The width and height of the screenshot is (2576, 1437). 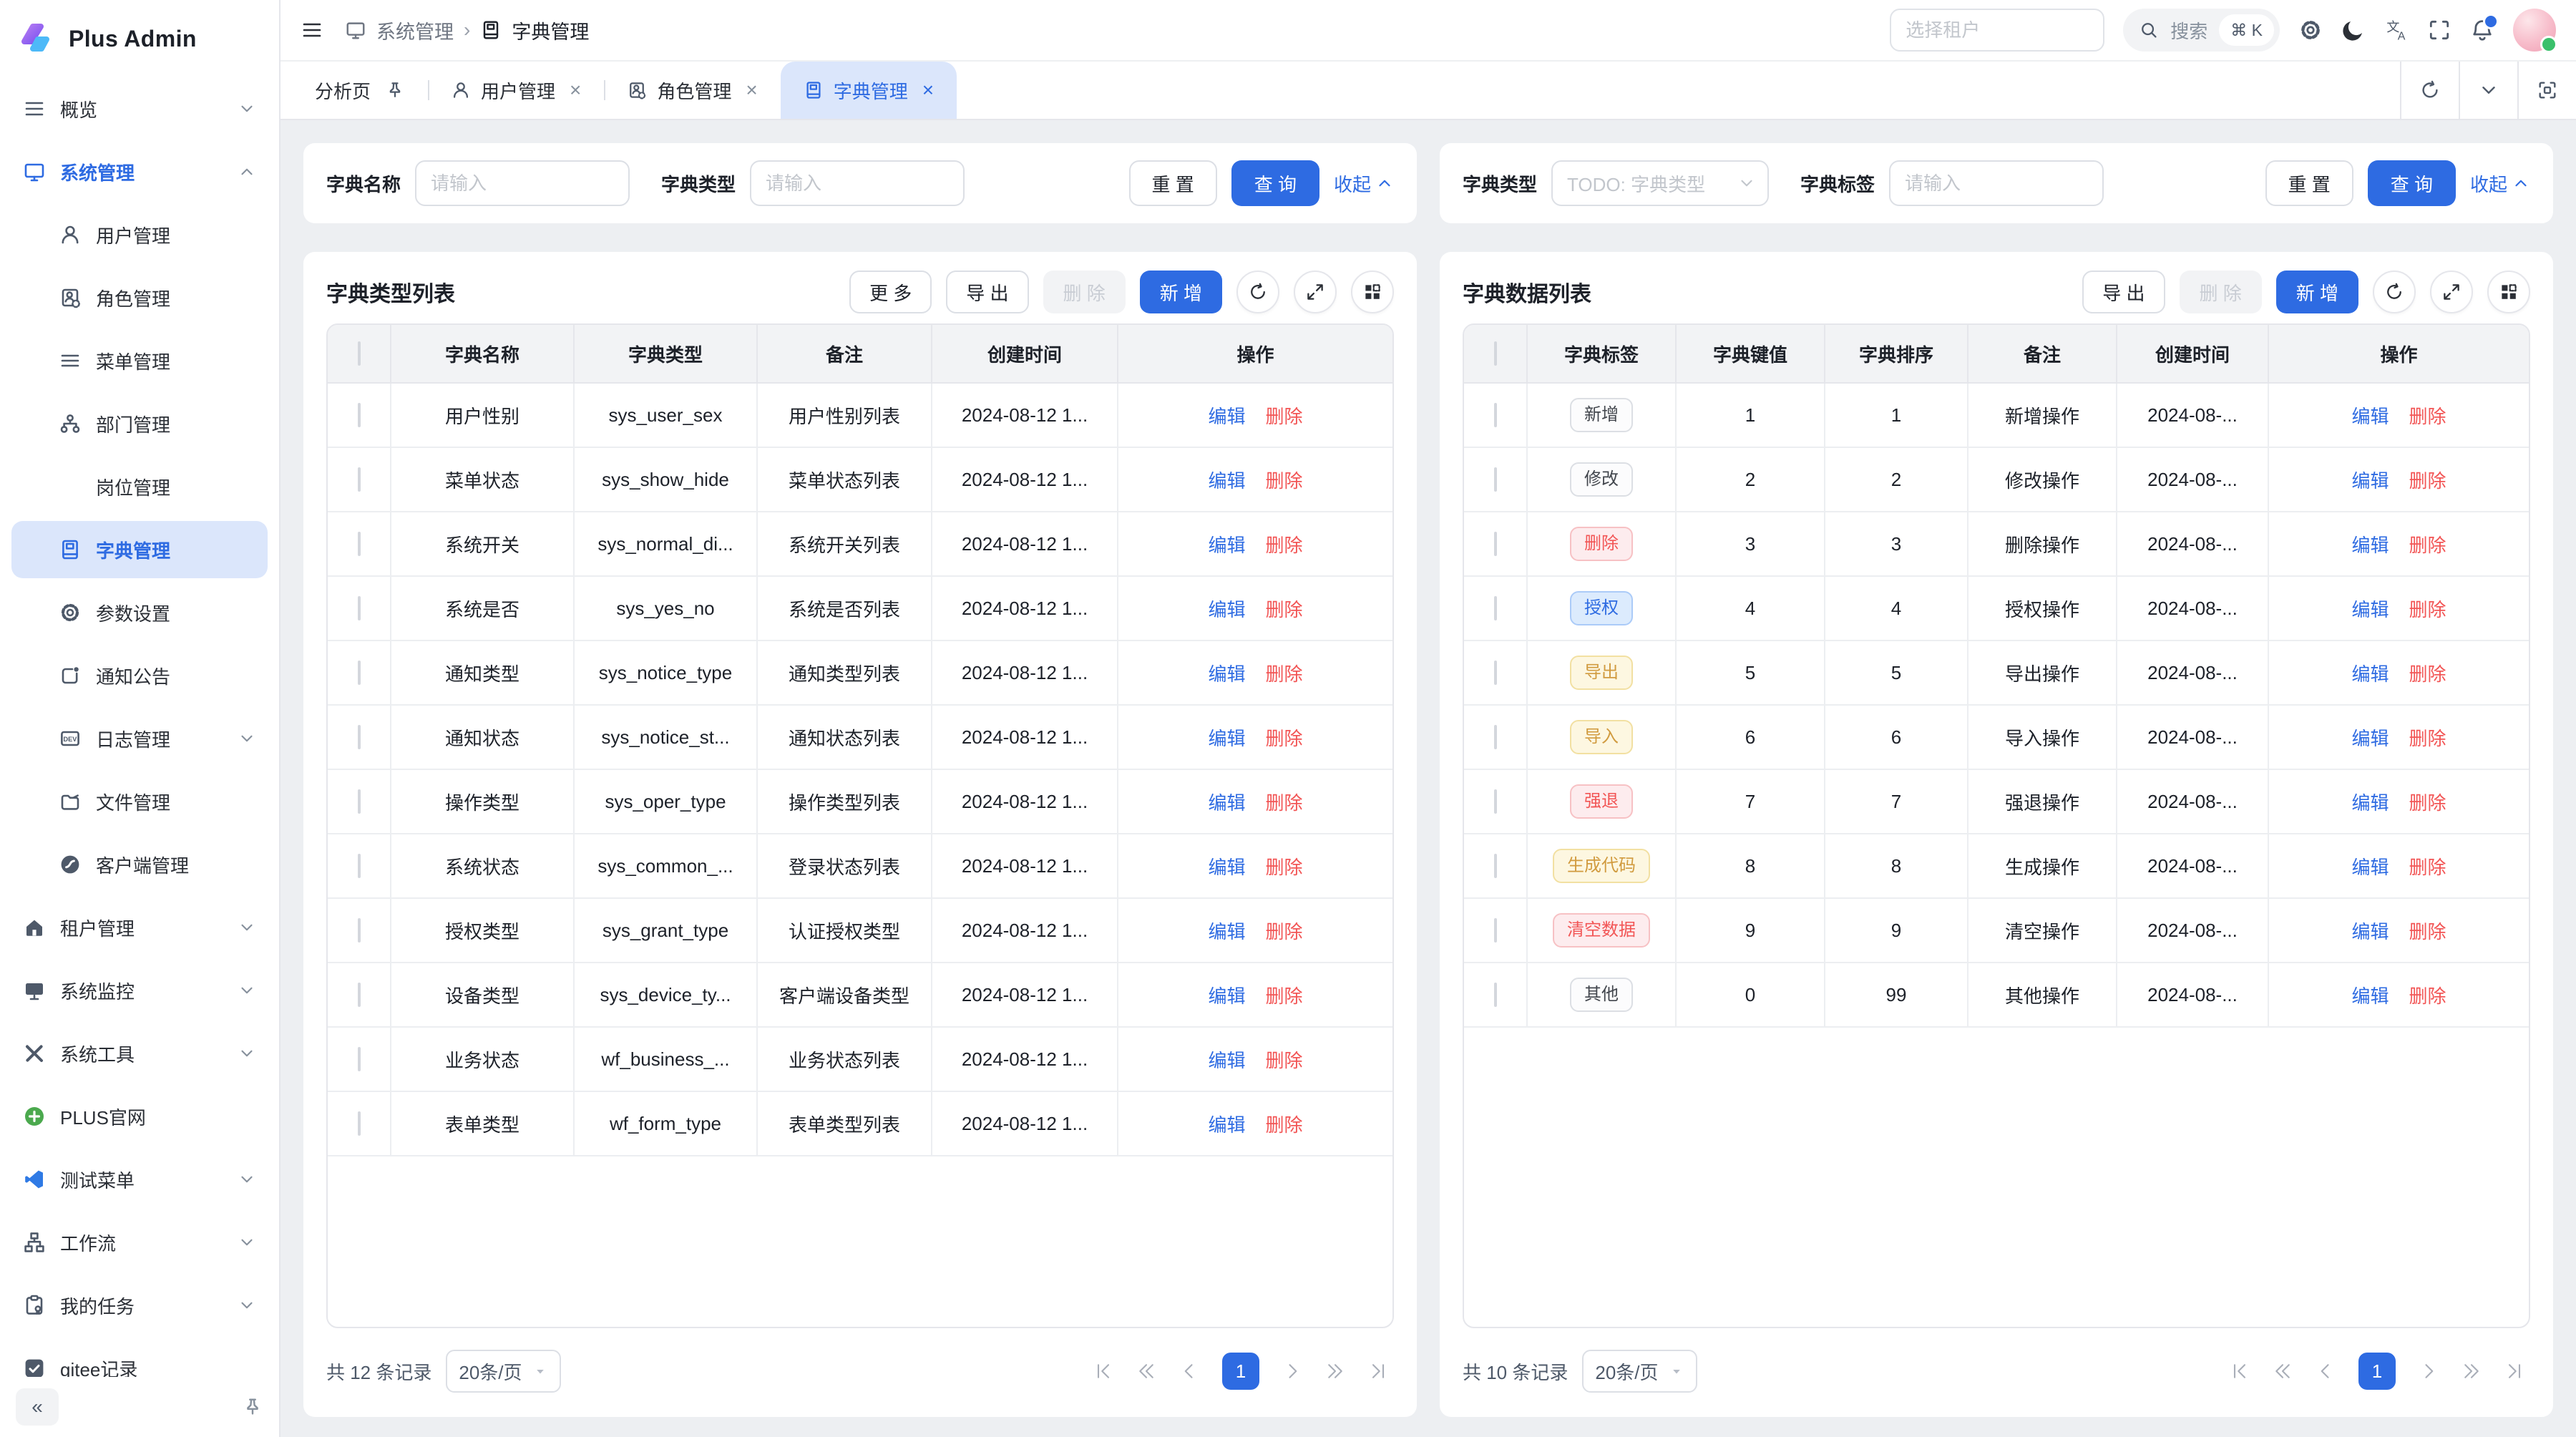 What do you see at coordinates (139, 990) in the screenshot?
I see `sidebar-item-monitor: 系统监控` at bounding box center [139, 990].